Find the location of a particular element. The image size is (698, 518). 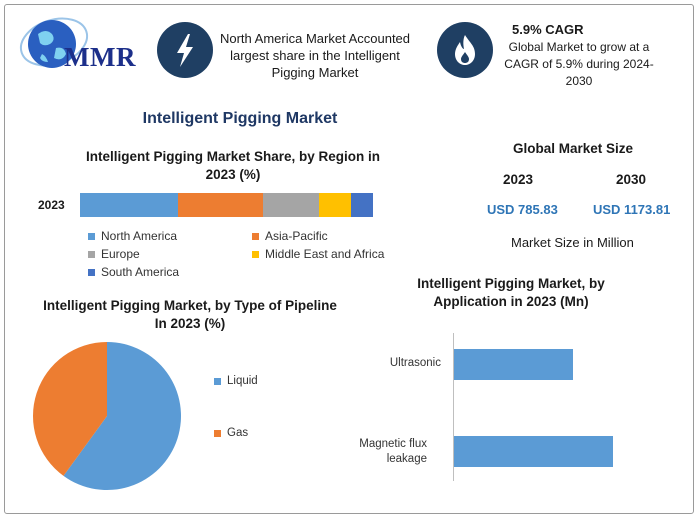

lightning-icon is located at coordinates (185, 50).